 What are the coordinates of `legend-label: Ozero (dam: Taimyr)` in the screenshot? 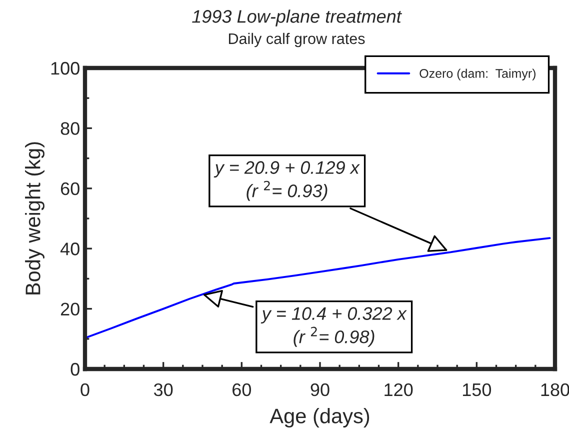 It's located at (478, 74).